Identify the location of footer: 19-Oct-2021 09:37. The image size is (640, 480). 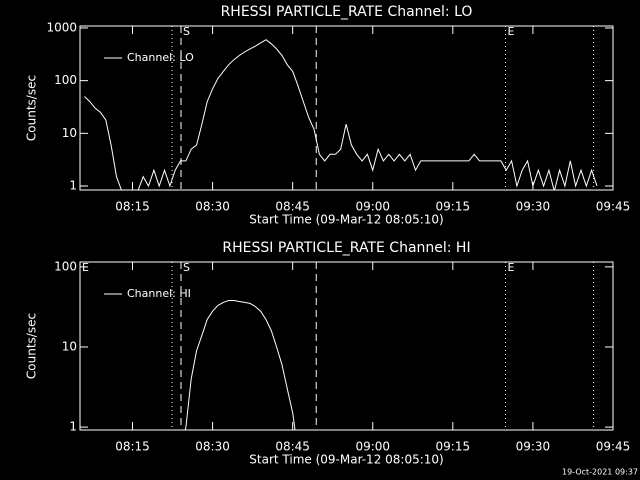
(600, 472).